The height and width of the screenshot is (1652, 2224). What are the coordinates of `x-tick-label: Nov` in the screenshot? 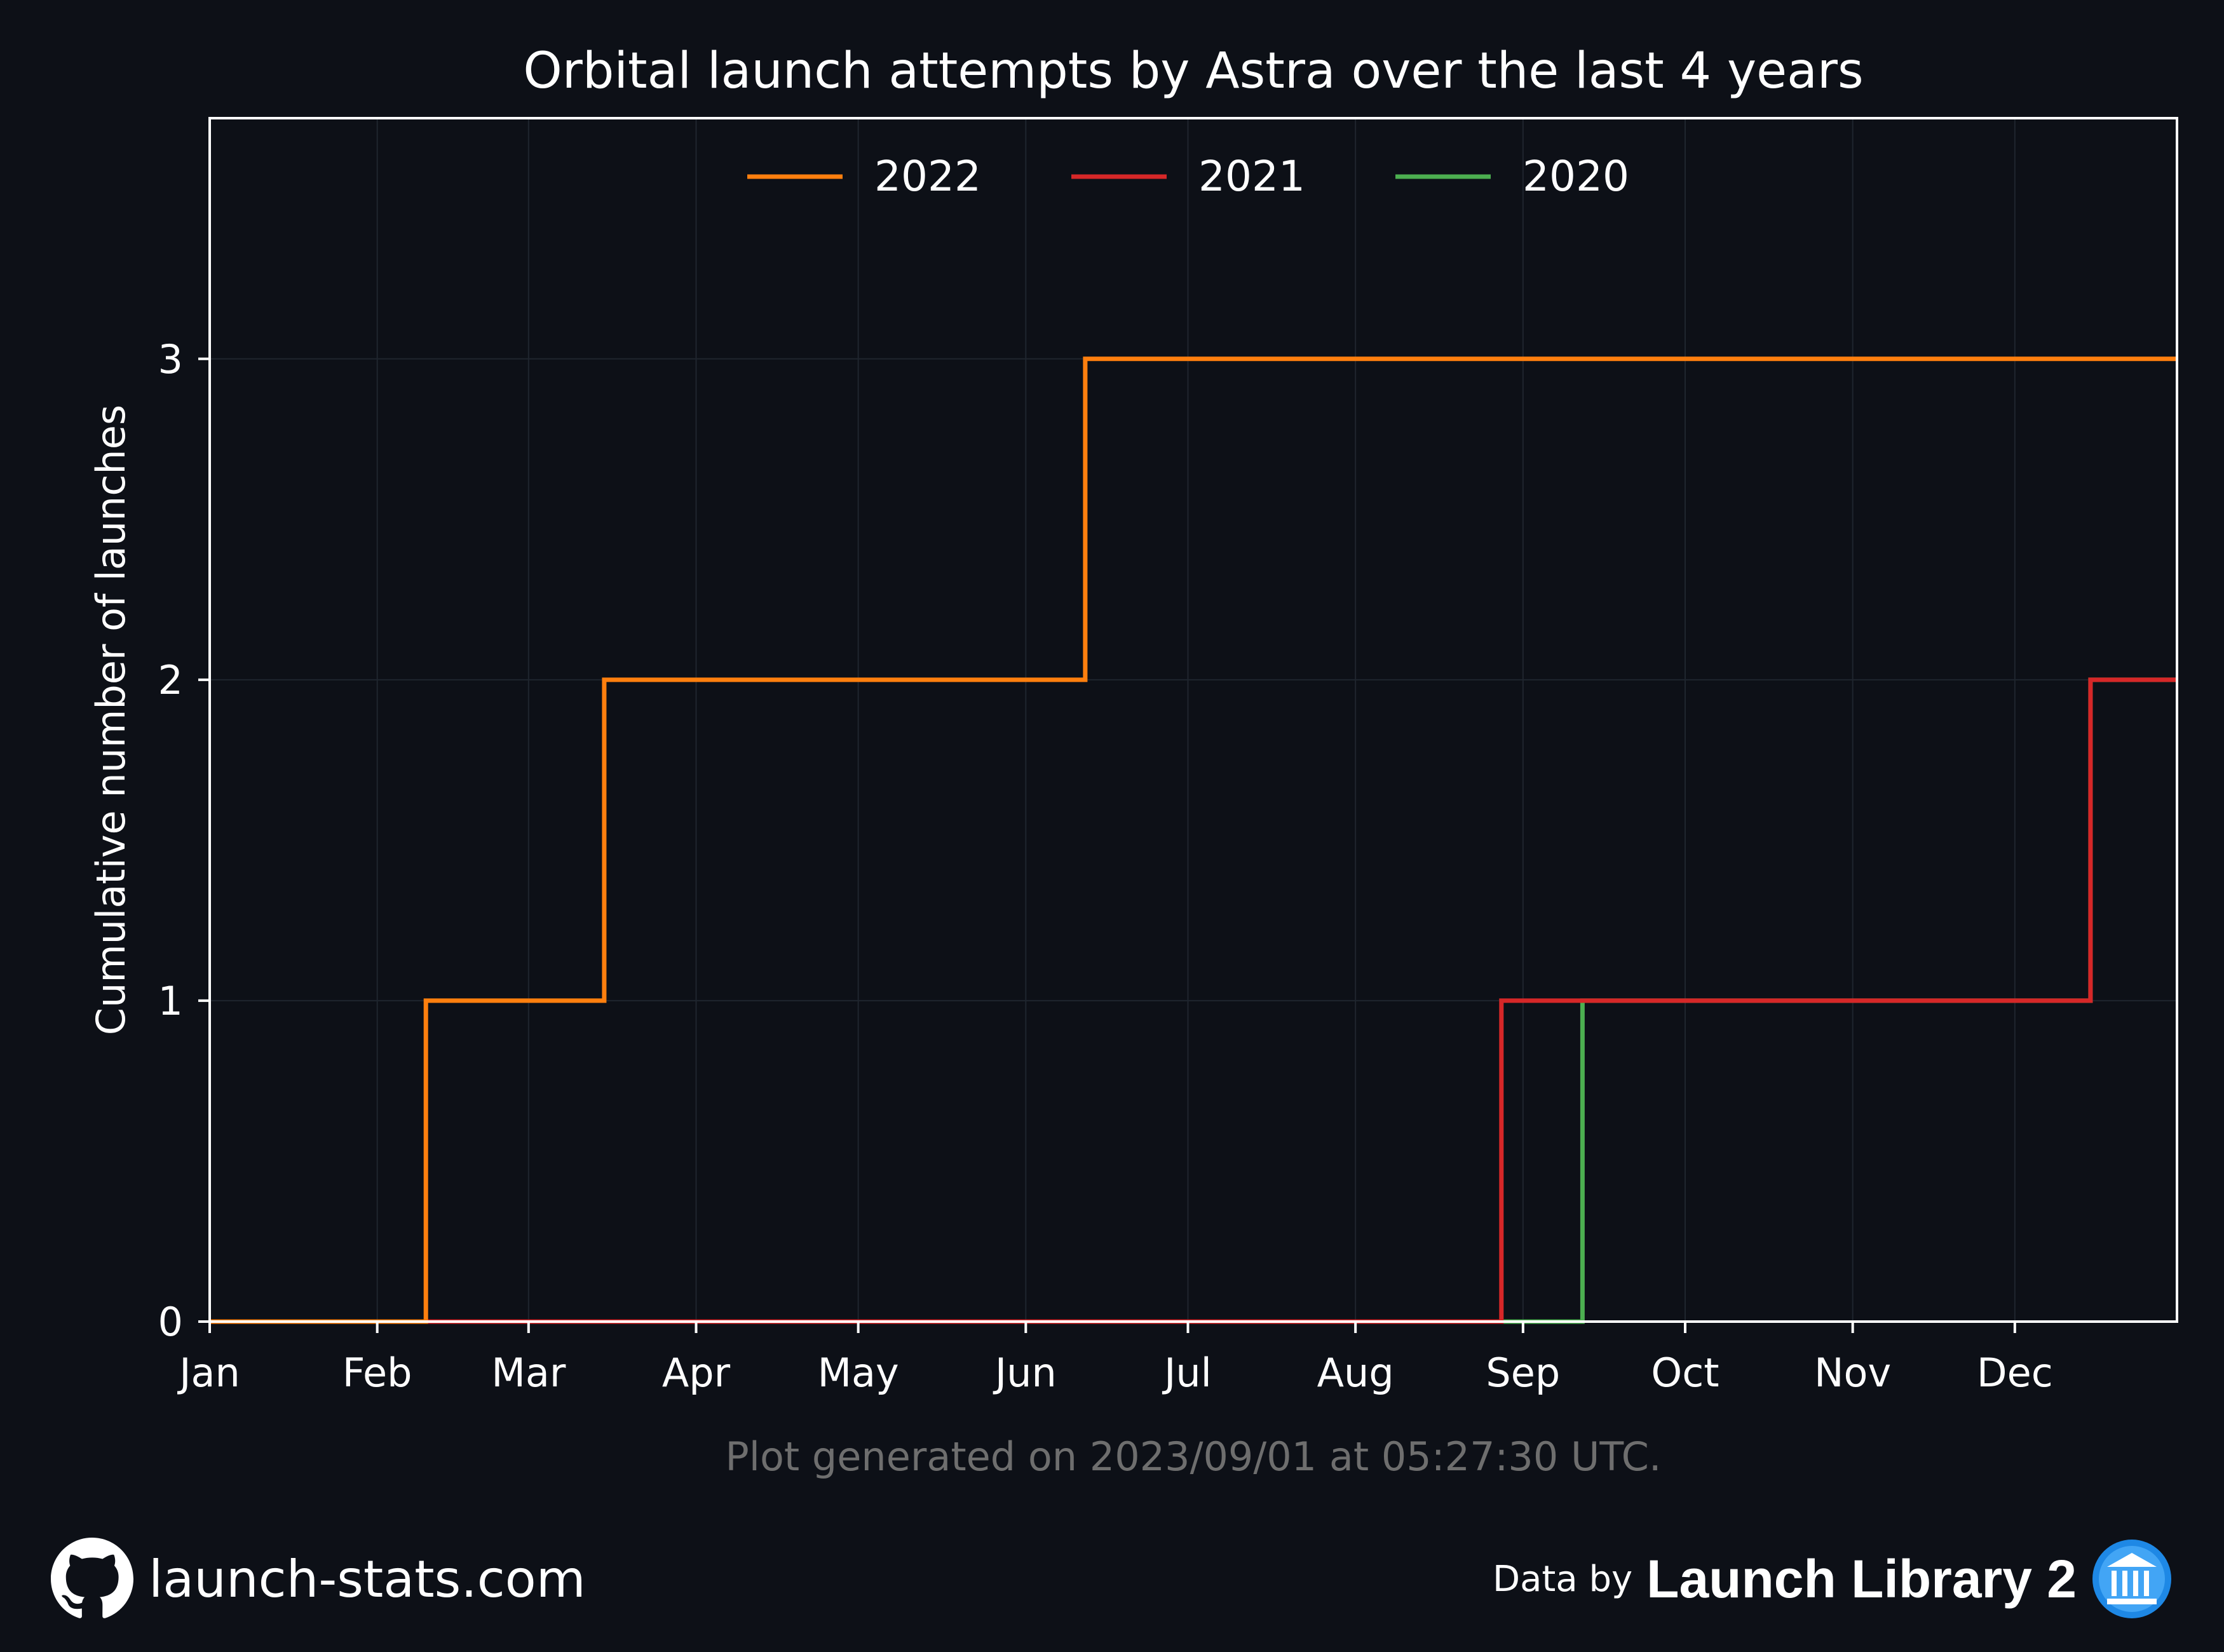 It's located at (1853, 1373).